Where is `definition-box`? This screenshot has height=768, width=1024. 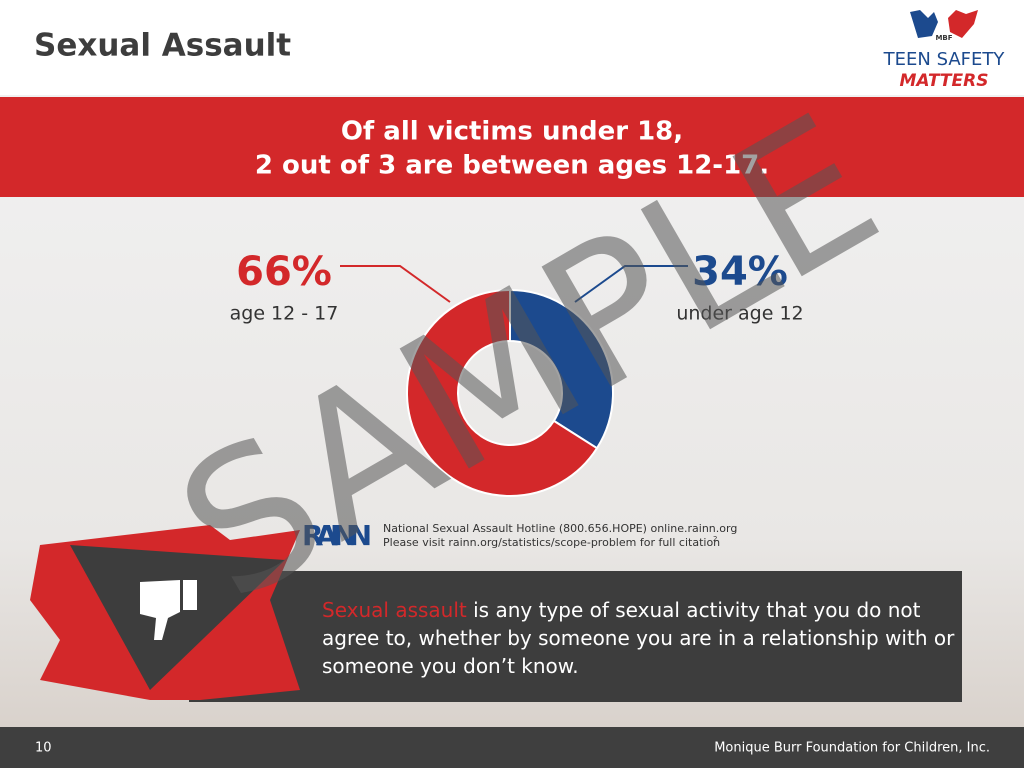
definition-box is located at coordinates (575, 636).